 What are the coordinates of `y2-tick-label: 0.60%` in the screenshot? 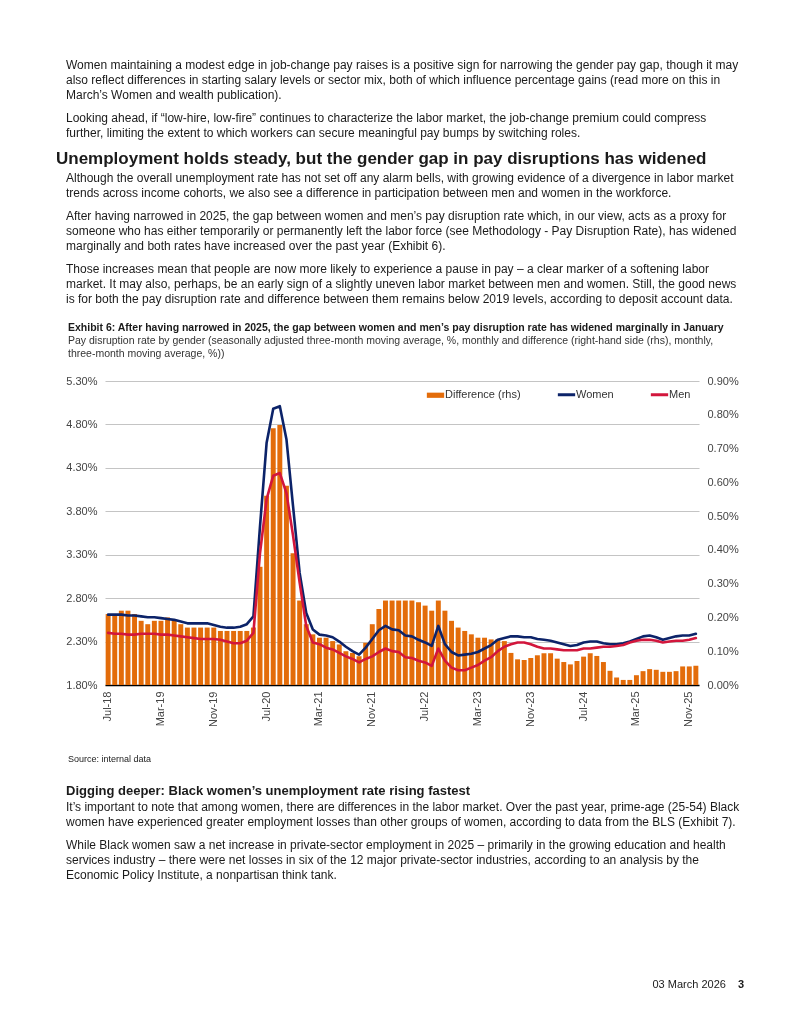 It's located at (723, 481).